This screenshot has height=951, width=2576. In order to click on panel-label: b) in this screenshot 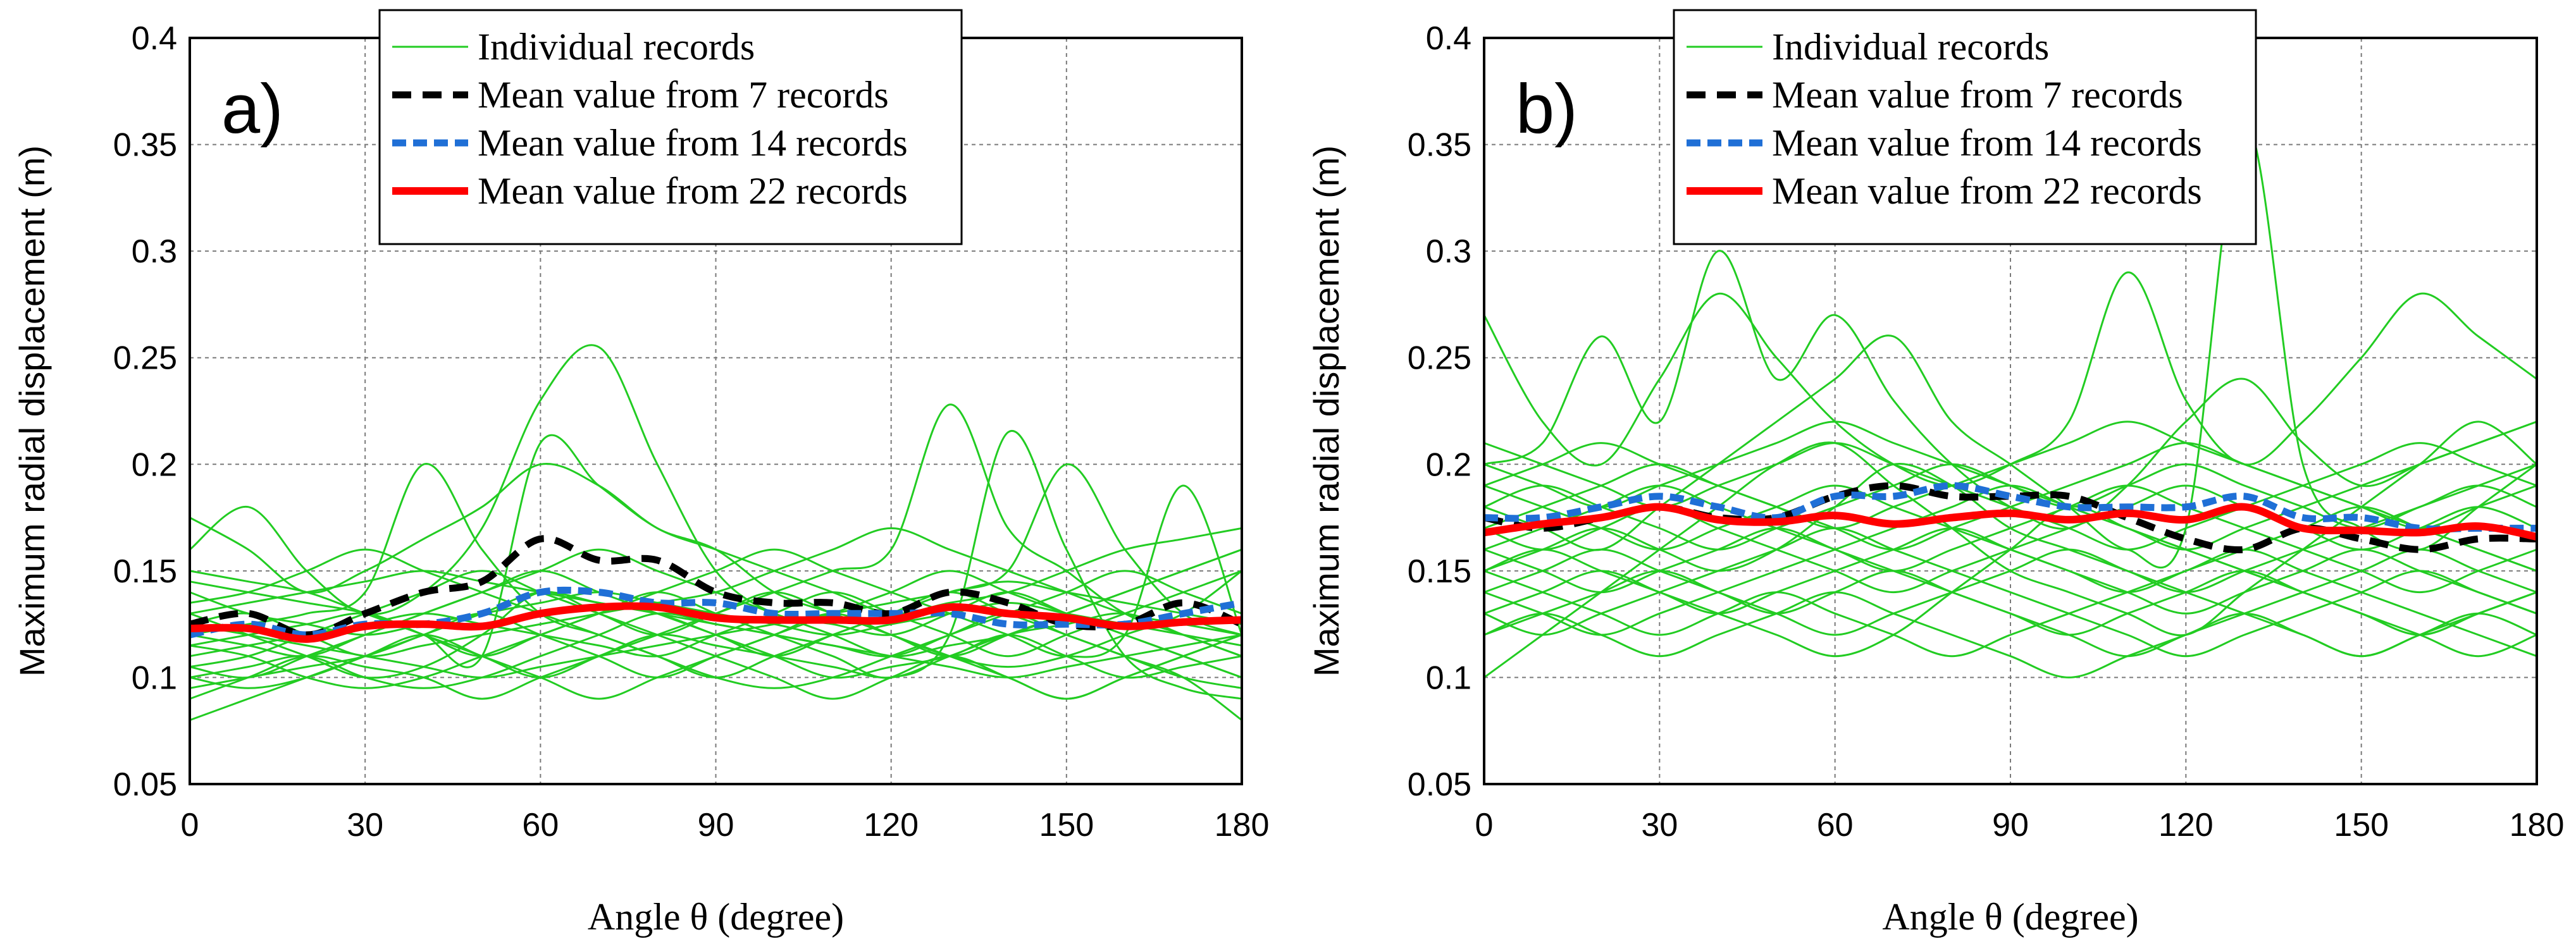, I will do `click(1547, 109)`.